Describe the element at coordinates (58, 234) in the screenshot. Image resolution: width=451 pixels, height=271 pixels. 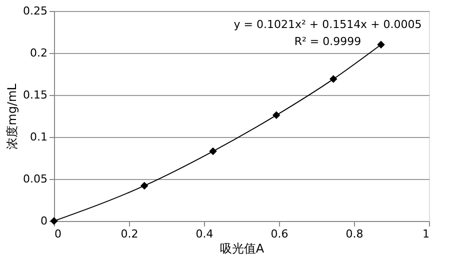
I see `x-tick-label: 0` at that location.